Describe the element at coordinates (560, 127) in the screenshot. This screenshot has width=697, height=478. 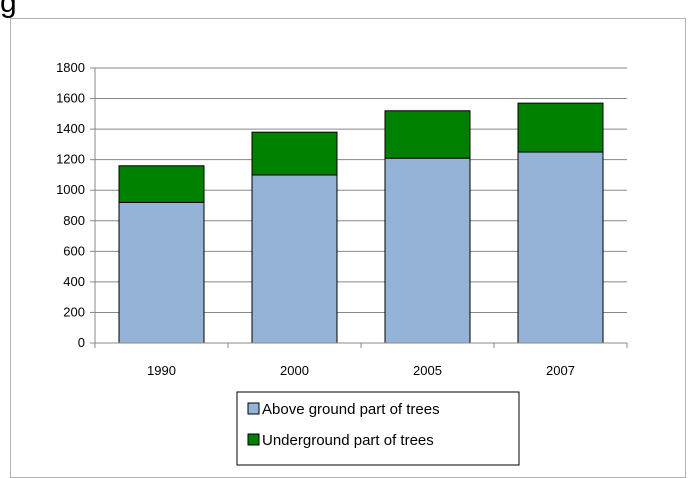
I see `bar-underground-2007` at that location.